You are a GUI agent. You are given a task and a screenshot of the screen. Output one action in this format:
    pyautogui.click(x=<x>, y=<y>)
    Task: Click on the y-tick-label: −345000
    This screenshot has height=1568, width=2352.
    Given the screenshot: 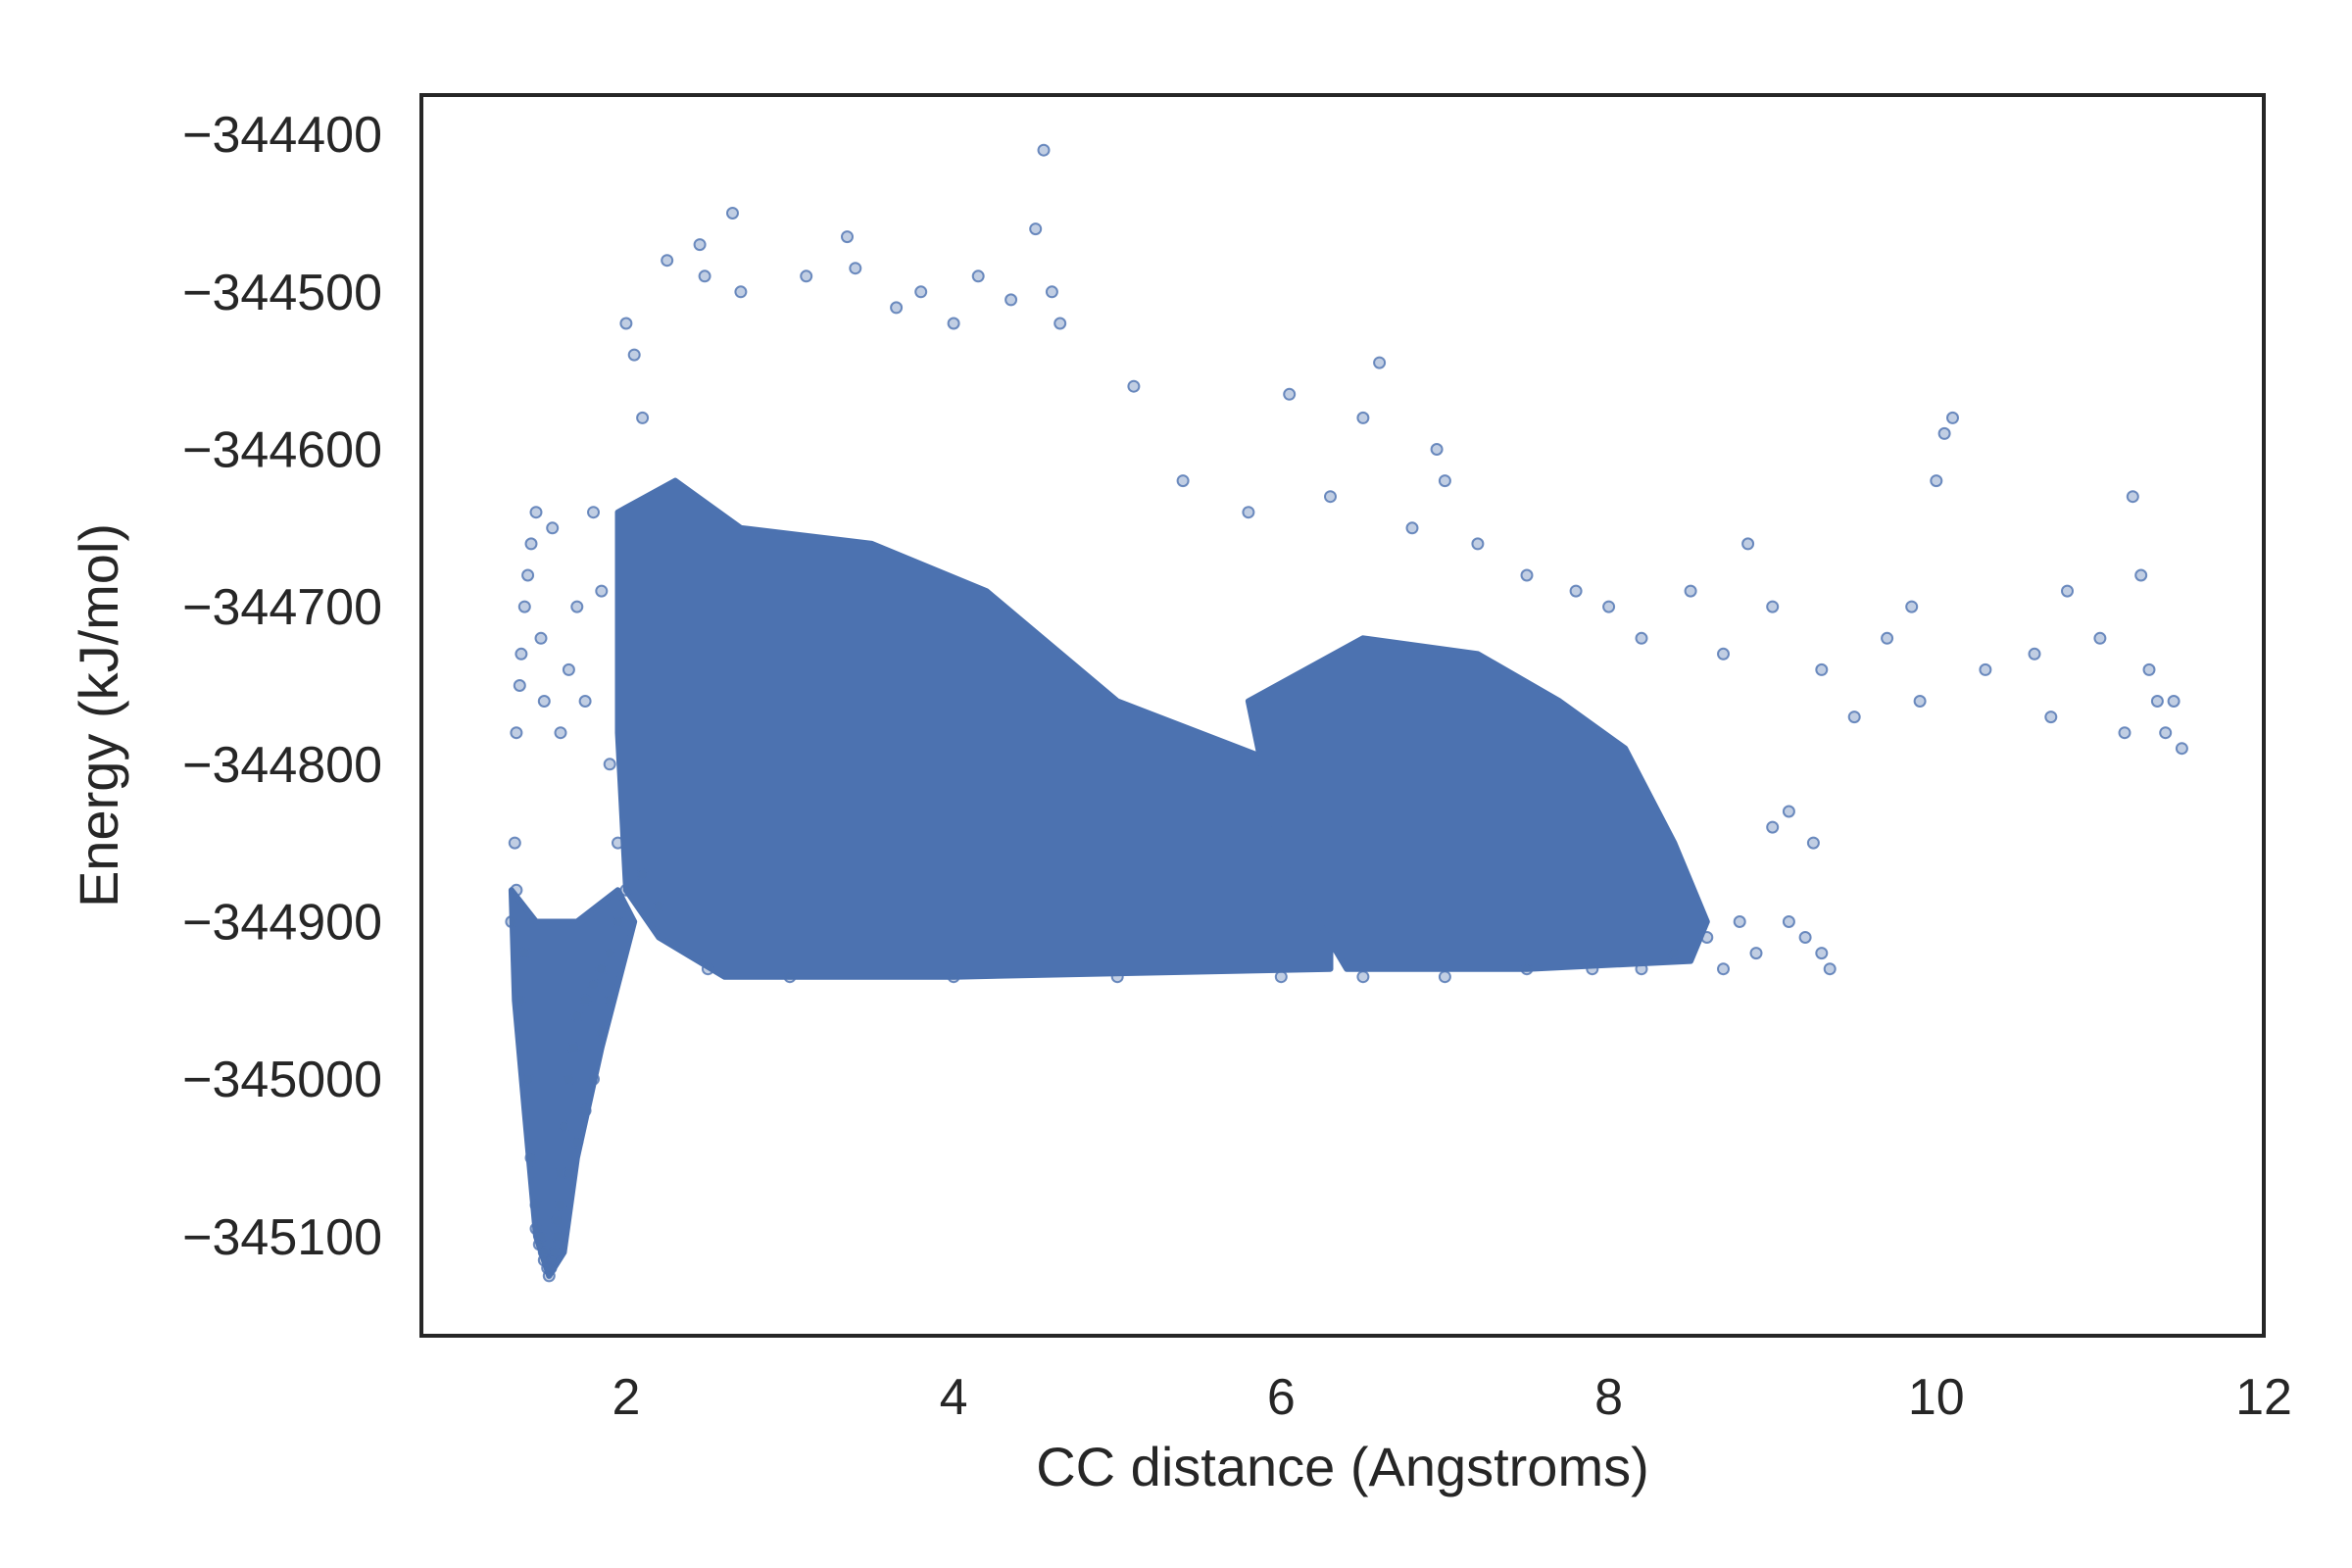 What is the action you would take?
    pyautogui.click(x=282, y=1080)
    